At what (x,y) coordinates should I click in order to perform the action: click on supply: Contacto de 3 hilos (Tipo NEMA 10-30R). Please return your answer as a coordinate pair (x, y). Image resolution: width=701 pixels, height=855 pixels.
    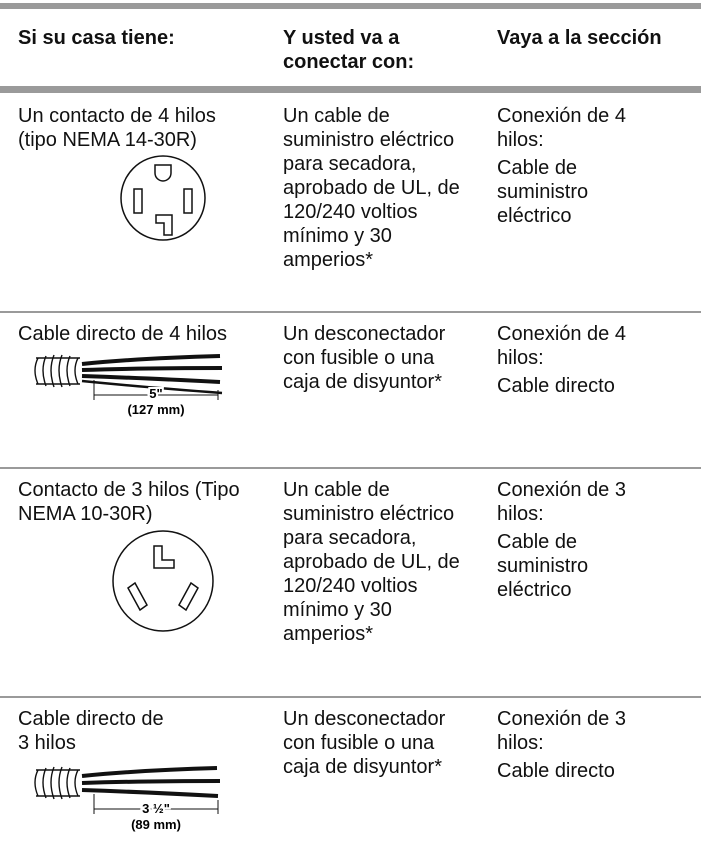
    Looking at the image, I should click on (129, 502).